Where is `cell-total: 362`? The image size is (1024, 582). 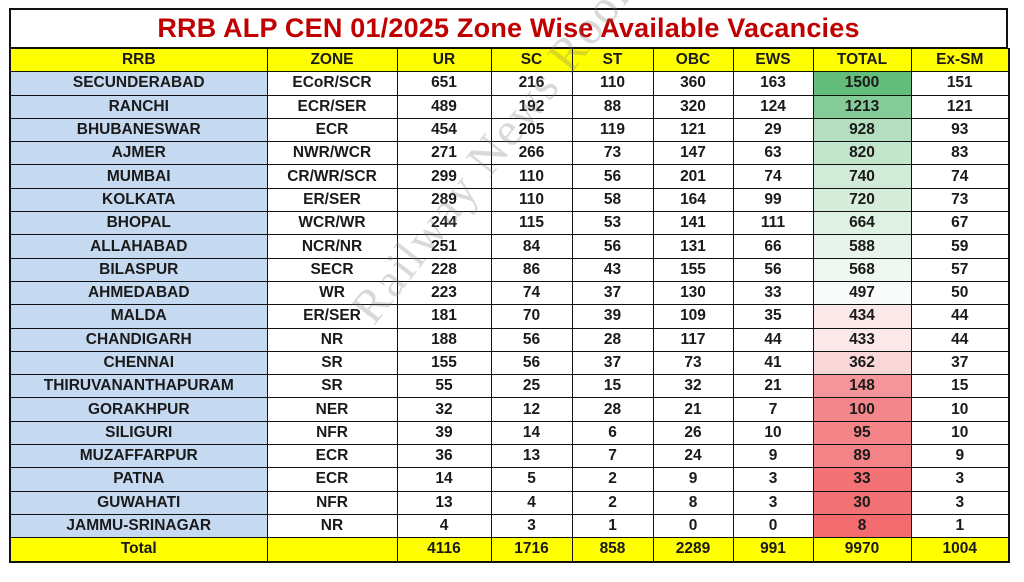
cell-total: 362 is located at coordinates (862, 363).